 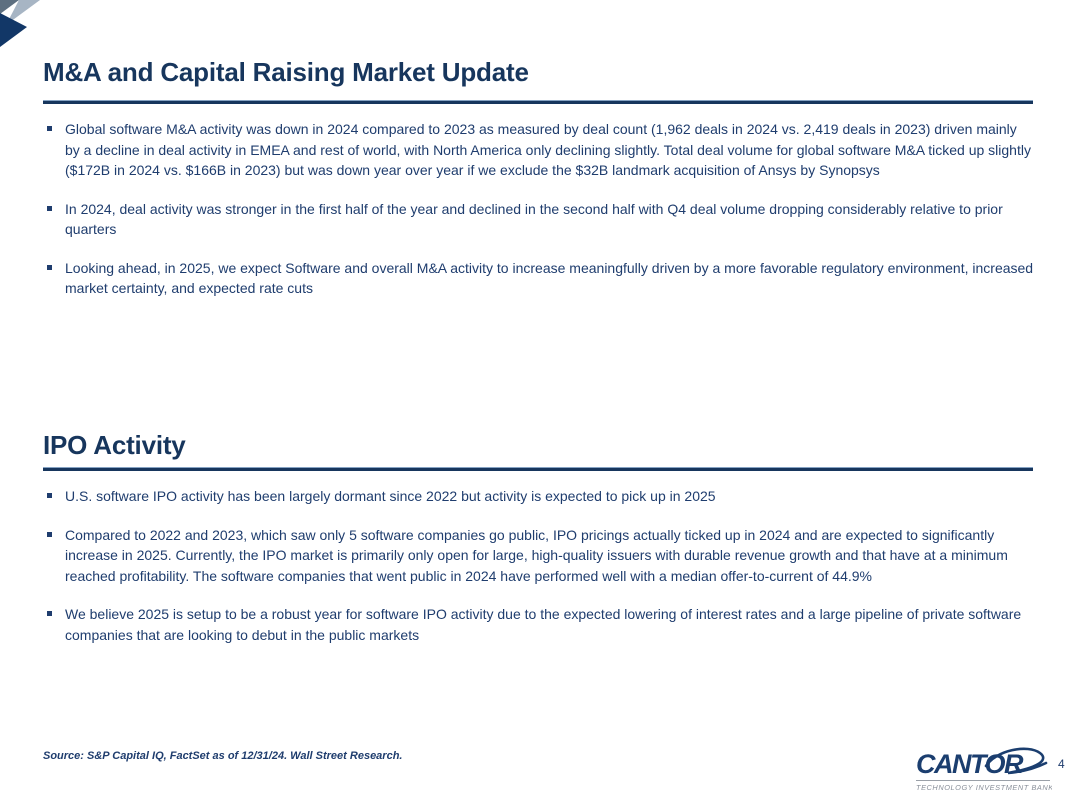 What do you see at coordinates (1061, 764) in the screenshot?
I see `page-number: 4` at bounding box center [1061, 764].